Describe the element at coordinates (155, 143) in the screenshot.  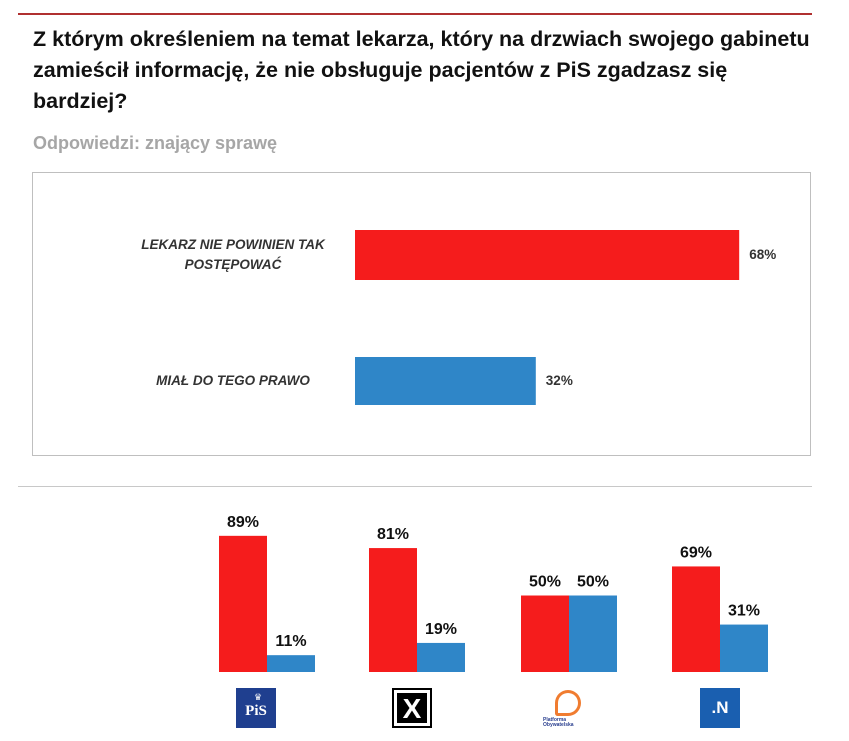
I see `chart-subtitle: Odpowiedzi: znający sprawę` at that location.